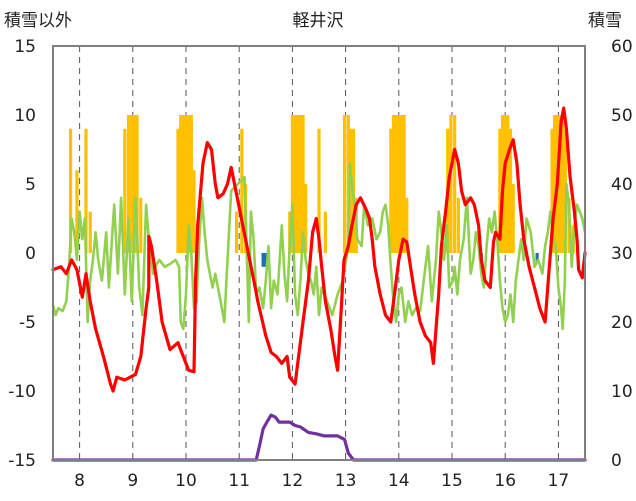 The image size is (636, 501). Describe the element at coordinates (22, 392) in the screenshot. I see `y-left-tick-label: -10` at that location.